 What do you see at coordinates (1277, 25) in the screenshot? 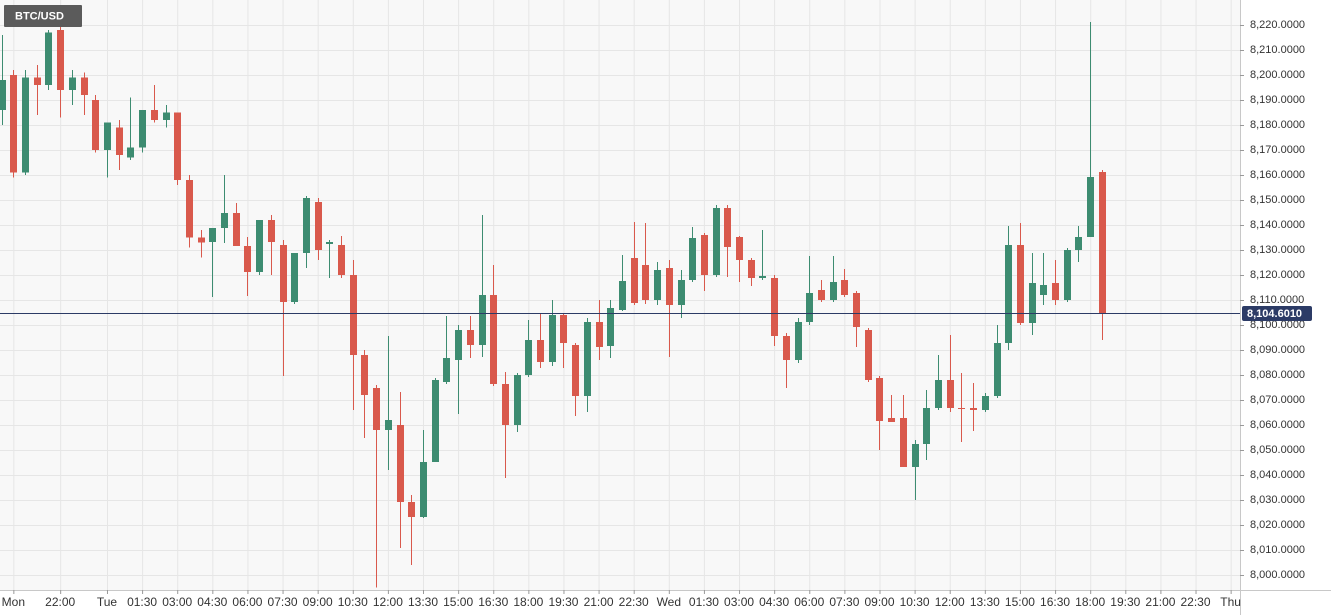
I see `y-tick-label: 8,220.0000` at bounding box center [1277, 25].